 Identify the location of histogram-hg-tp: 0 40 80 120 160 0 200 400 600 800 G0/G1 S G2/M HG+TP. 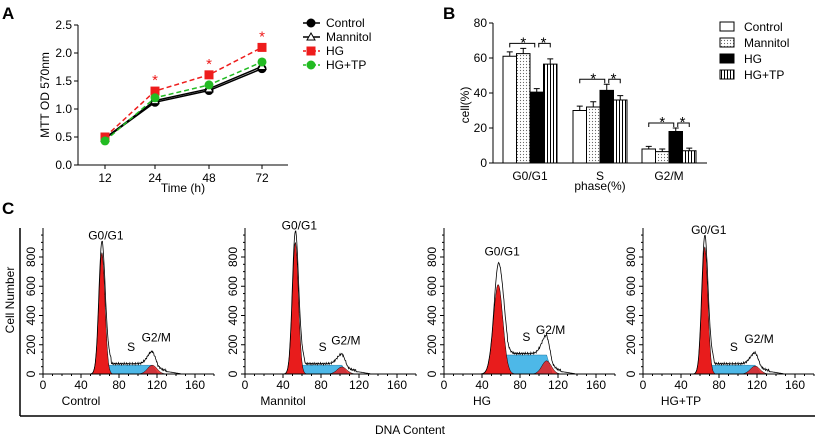
(719, 315).